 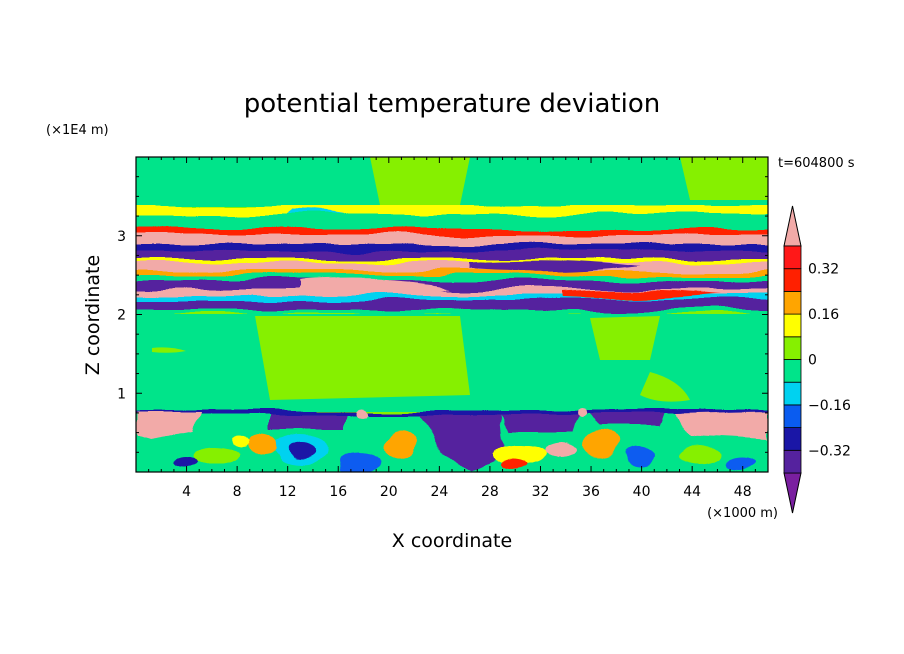 What do you see at coordinates (816, 163) in the screenshot?
I see `time-label: t=604800 s` at bounding box center [816, 163].